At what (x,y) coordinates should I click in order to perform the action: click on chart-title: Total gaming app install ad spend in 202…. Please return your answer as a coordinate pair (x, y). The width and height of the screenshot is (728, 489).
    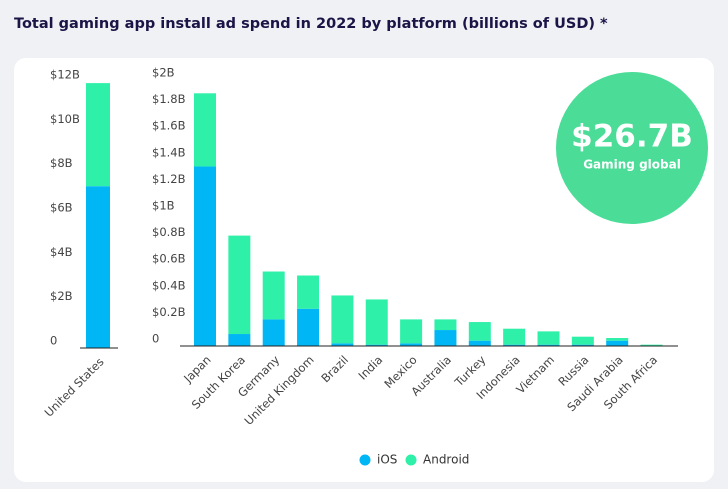
    Looking at the image, I should click on (311, 24).